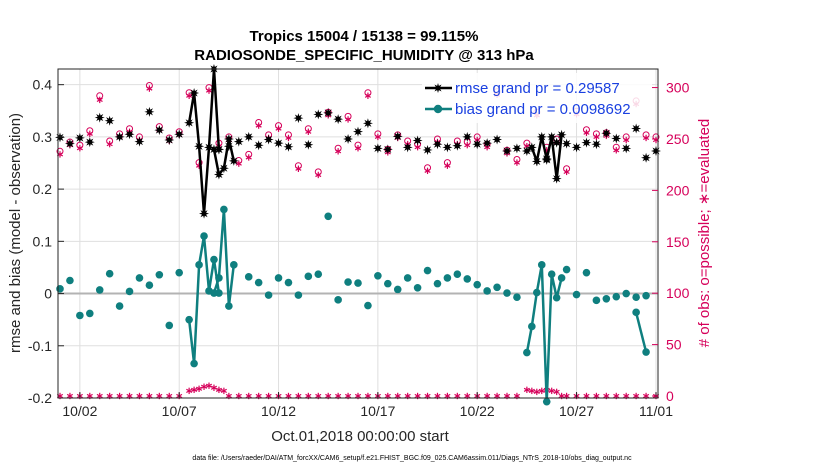 The image size is (830, 470). What do you see at coordinates (678, 139) in the screenshot?
I see `y-right-tick-label: 250` at bounding box center [678, 139].